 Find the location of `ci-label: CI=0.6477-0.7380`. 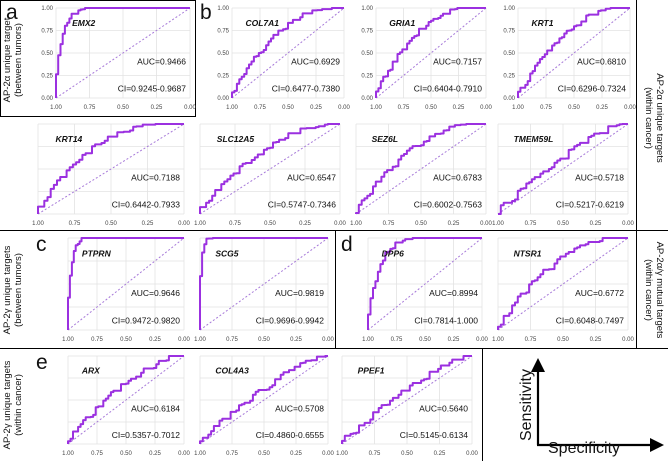

ci-label: CI=0.6477-0.7380 is located at coordinates (306, 89).